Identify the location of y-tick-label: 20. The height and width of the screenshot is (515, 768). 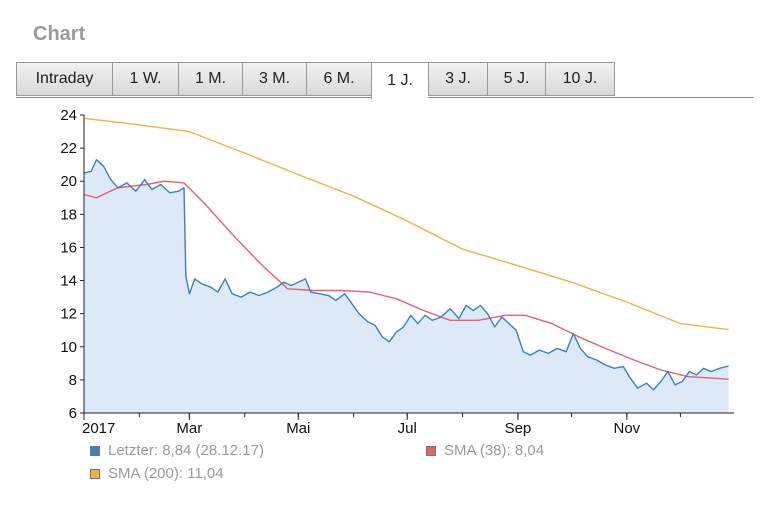
(68, 181).